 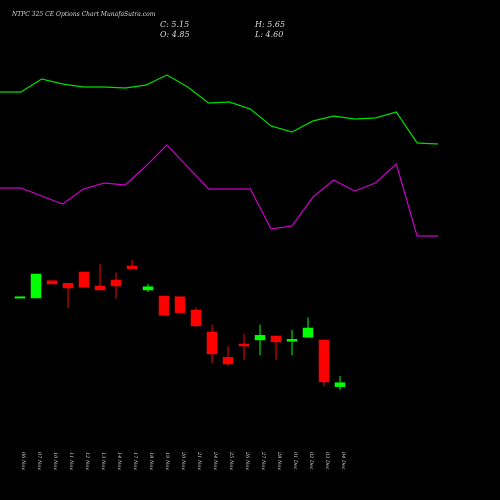 I want to click on x-tick-label: 06 Nov, so click(x=23, y=461).